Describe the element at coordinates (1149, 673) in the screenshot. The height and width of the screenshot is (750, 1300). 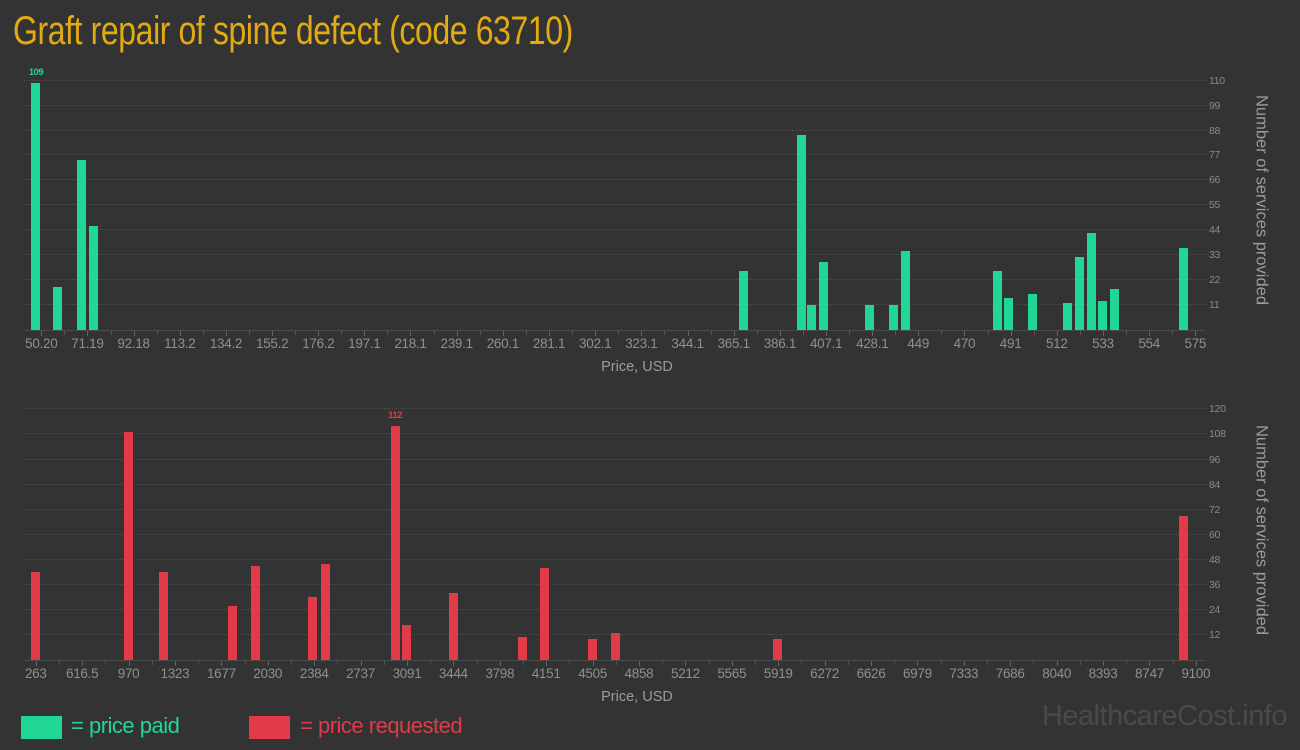
I see `x-tick-label: 8747` at that location.